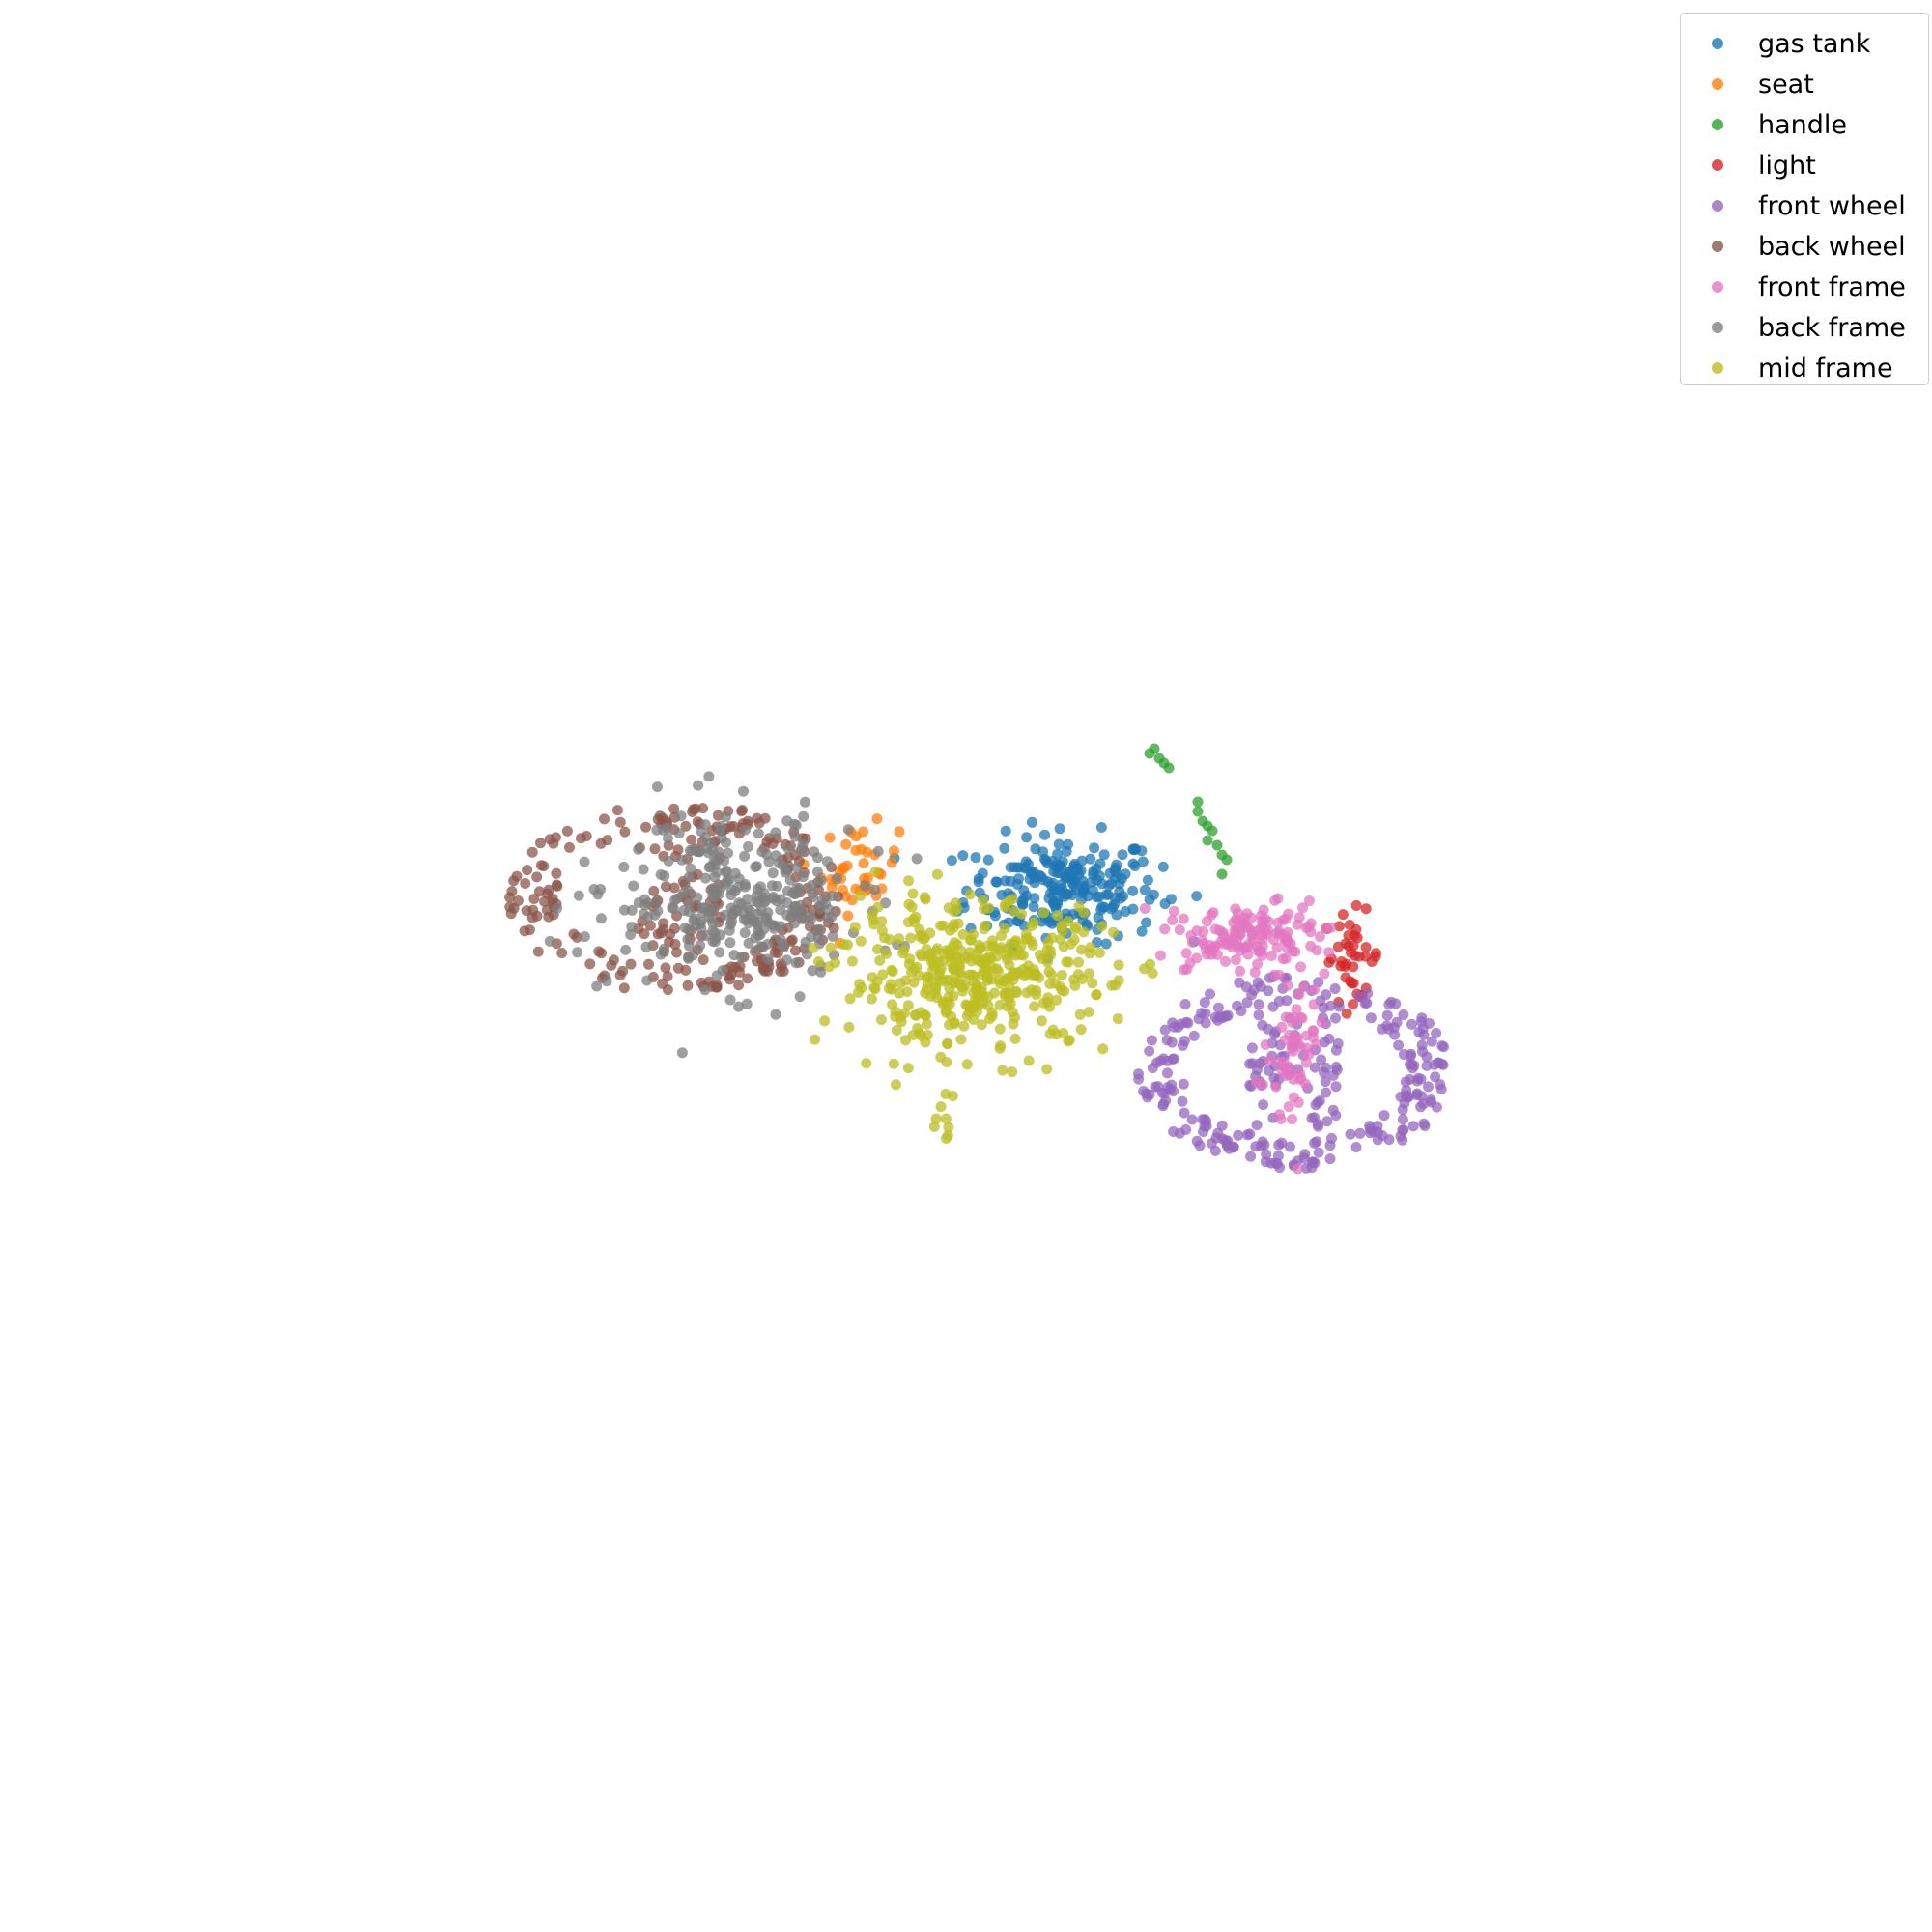 Image resolution: width=1932 pixels, height=1932 pixels. I want to click on legend-entry: light, so click(1804, 165).